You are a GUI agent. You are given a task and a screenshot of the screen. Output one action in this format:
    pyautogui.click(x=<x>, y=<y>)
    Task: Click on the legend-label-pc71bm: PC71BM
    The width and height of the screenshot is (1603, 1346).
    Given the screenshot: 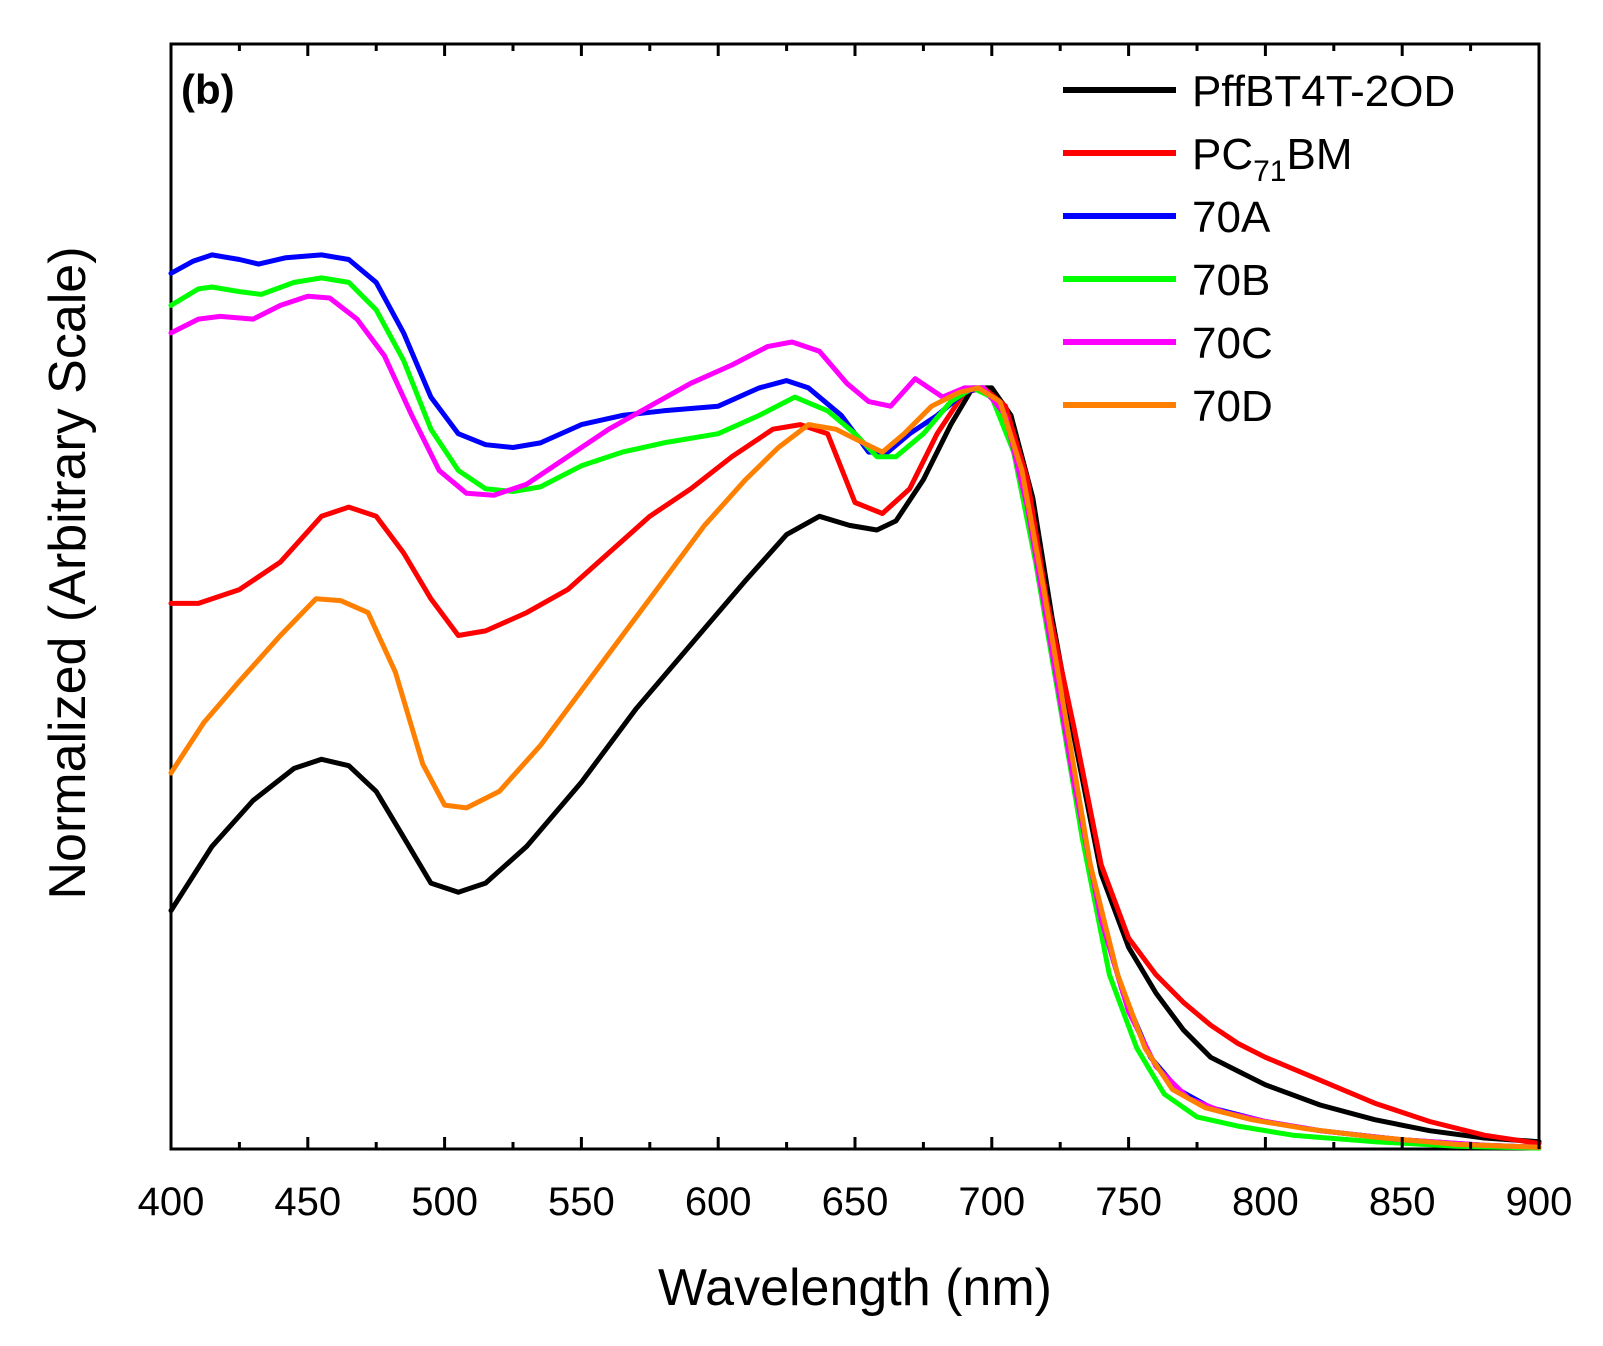 What is the action you would take?
    pyautogui.click(x=1272, y=159)
    